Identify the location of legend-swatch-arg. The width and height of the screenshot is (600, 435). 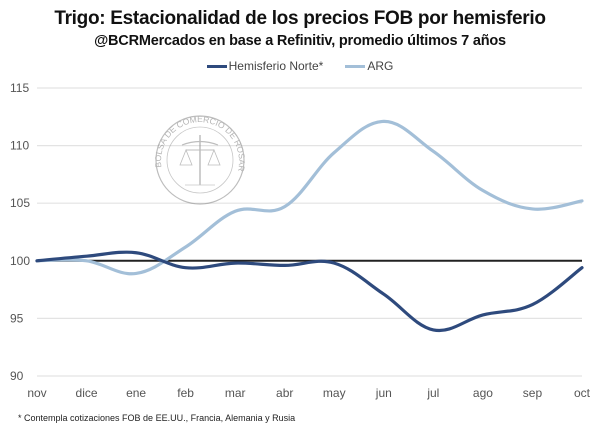
(355, 66).